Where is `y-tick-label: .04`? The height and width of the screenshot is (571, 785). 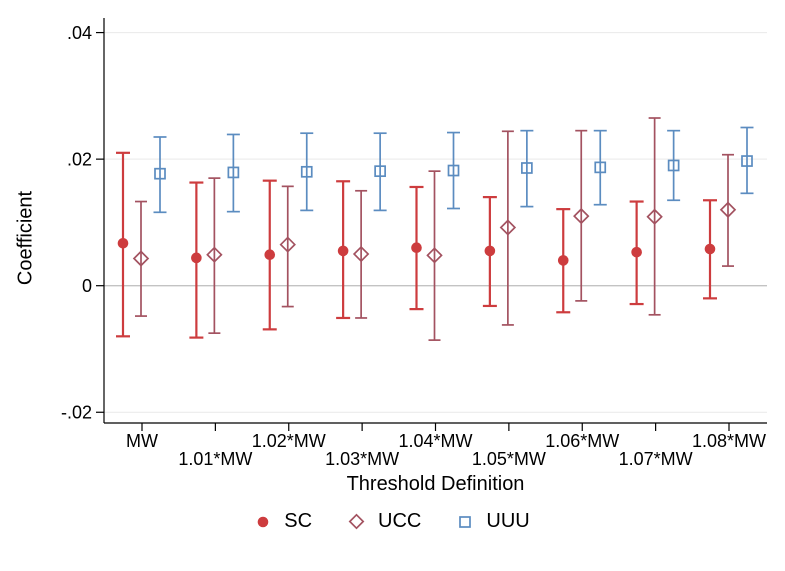
y-tick-label: .04 is located at coordinates (79, 33).